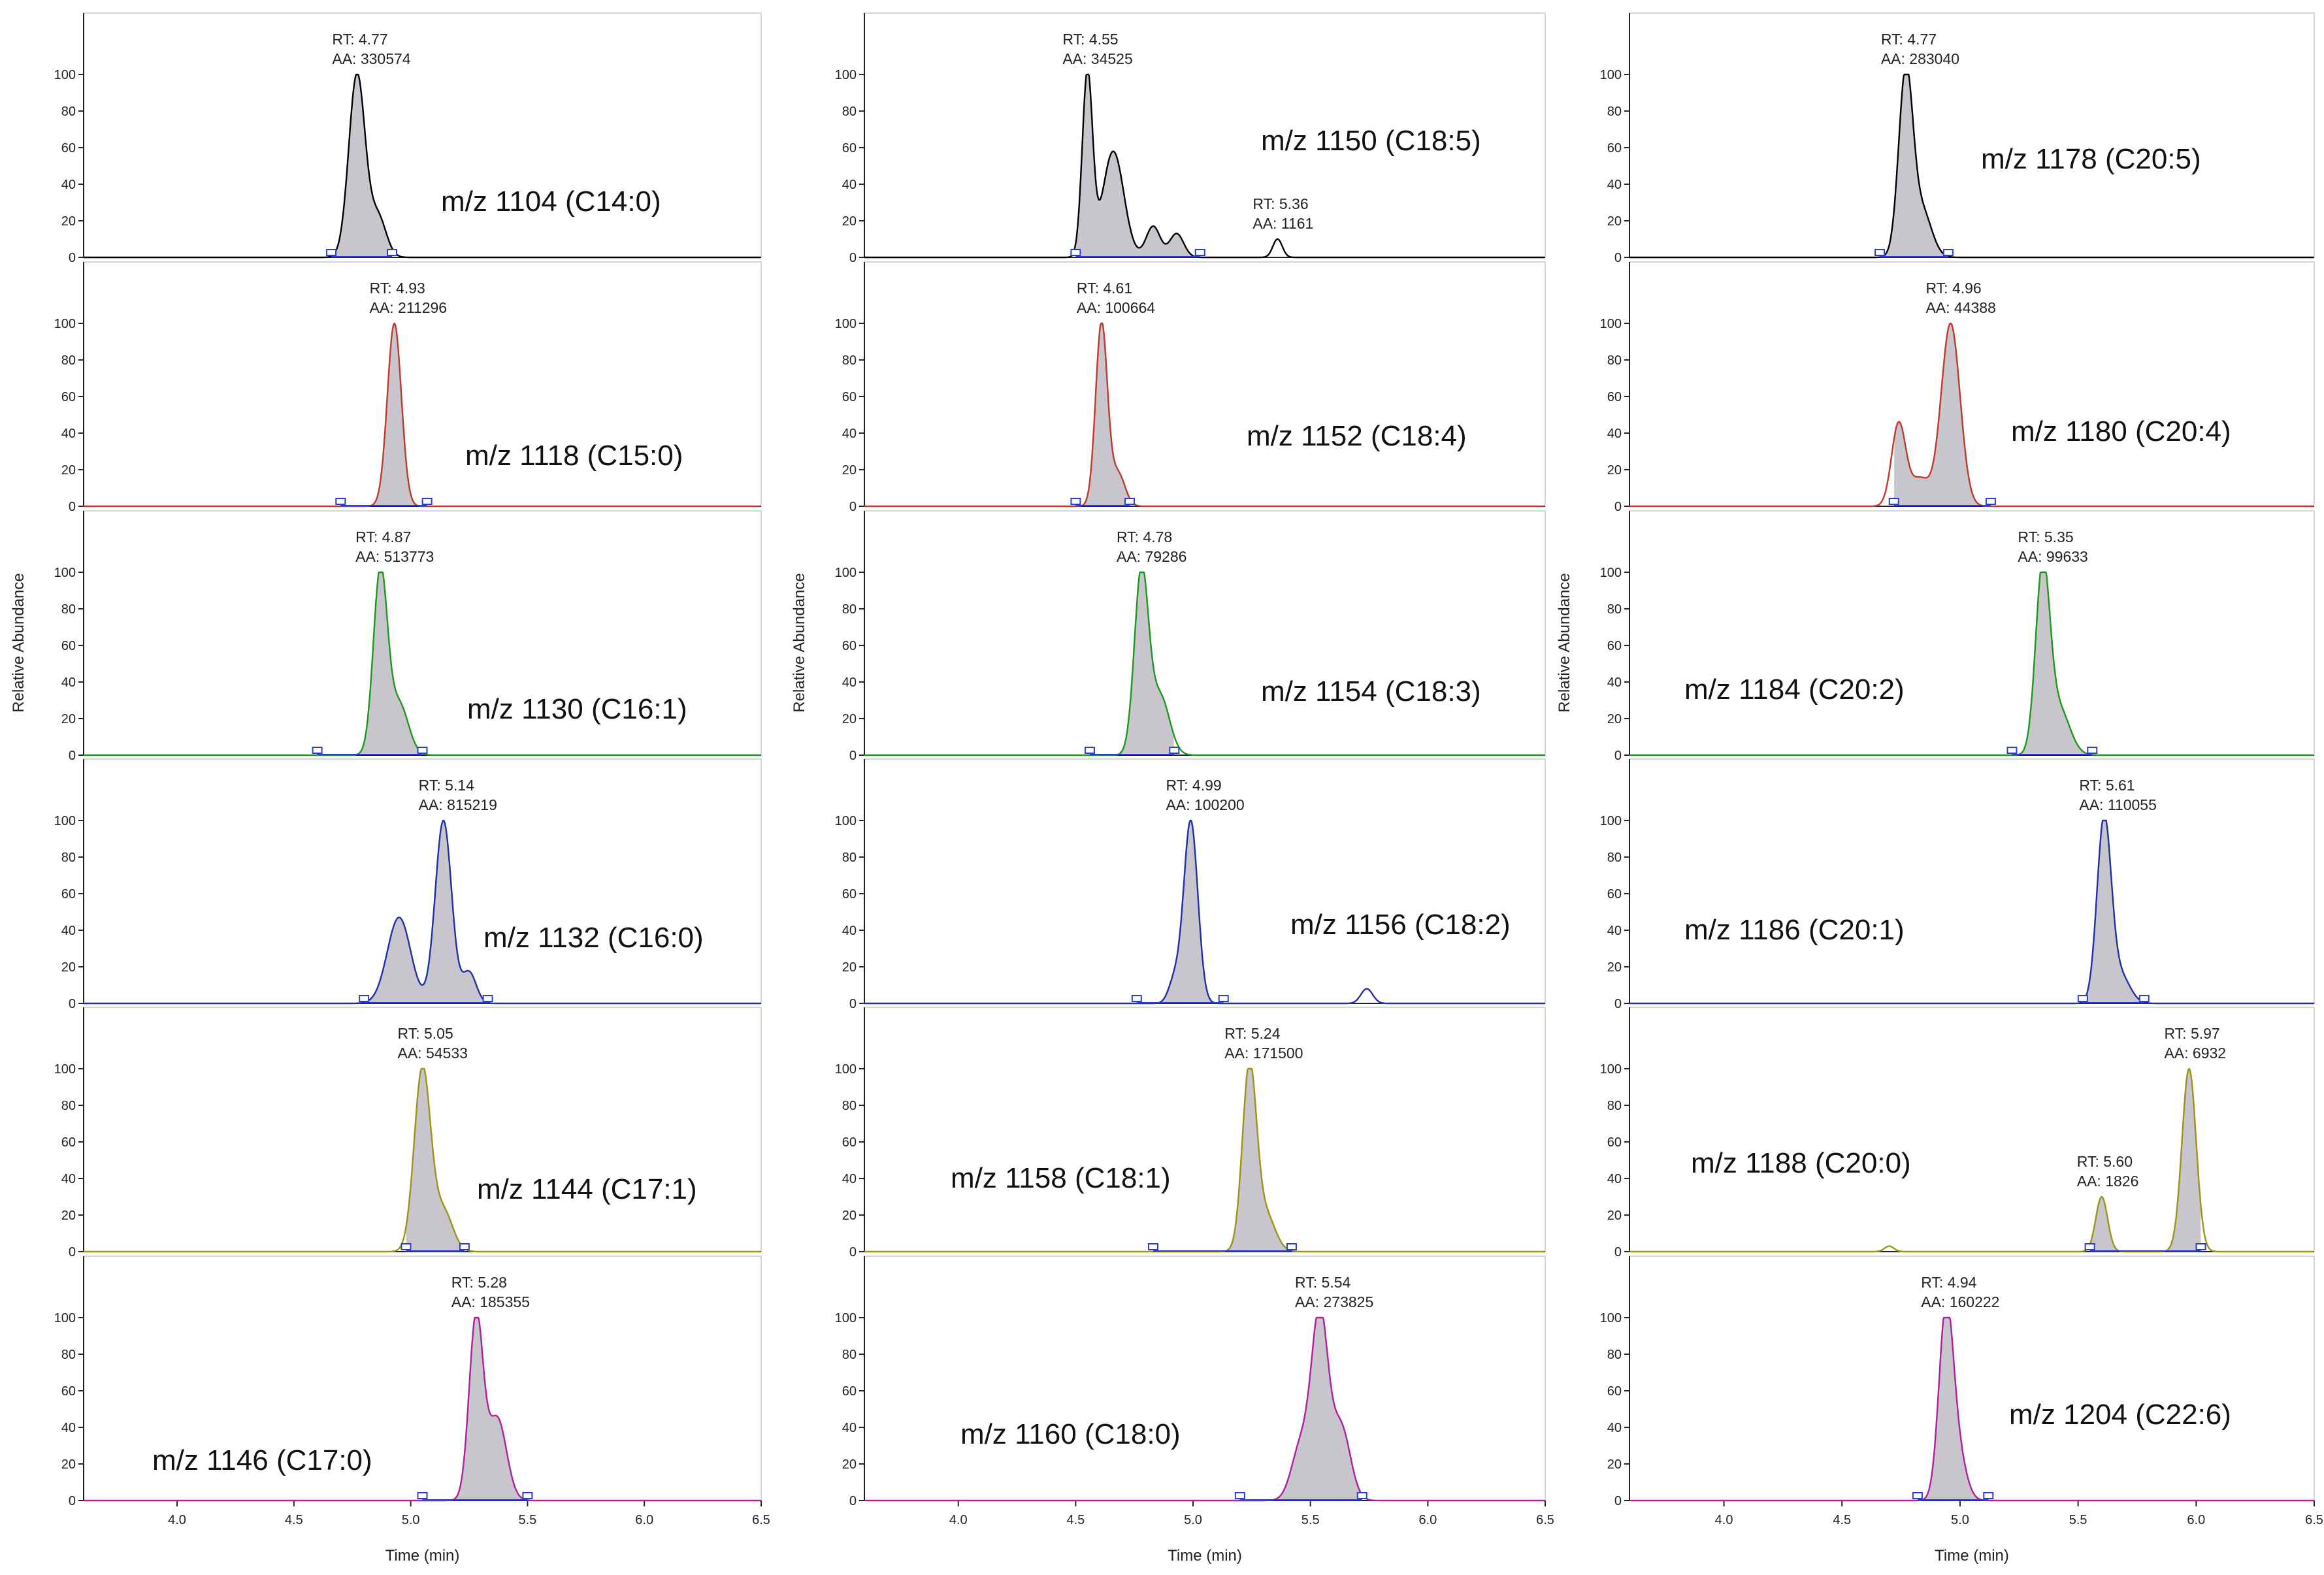  What do you see at coordinates (761, 1520) in the screenshot?
I see `x-tick-label: 6.5` at bounding box center [761, 1520].